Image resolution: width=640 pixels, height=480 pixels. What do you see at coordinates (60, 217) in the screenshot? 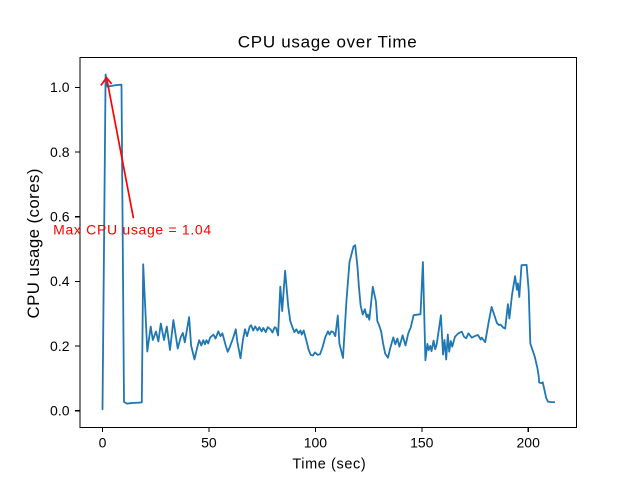
I see `svg-text: 0.6` at bounding box center [60, 217].